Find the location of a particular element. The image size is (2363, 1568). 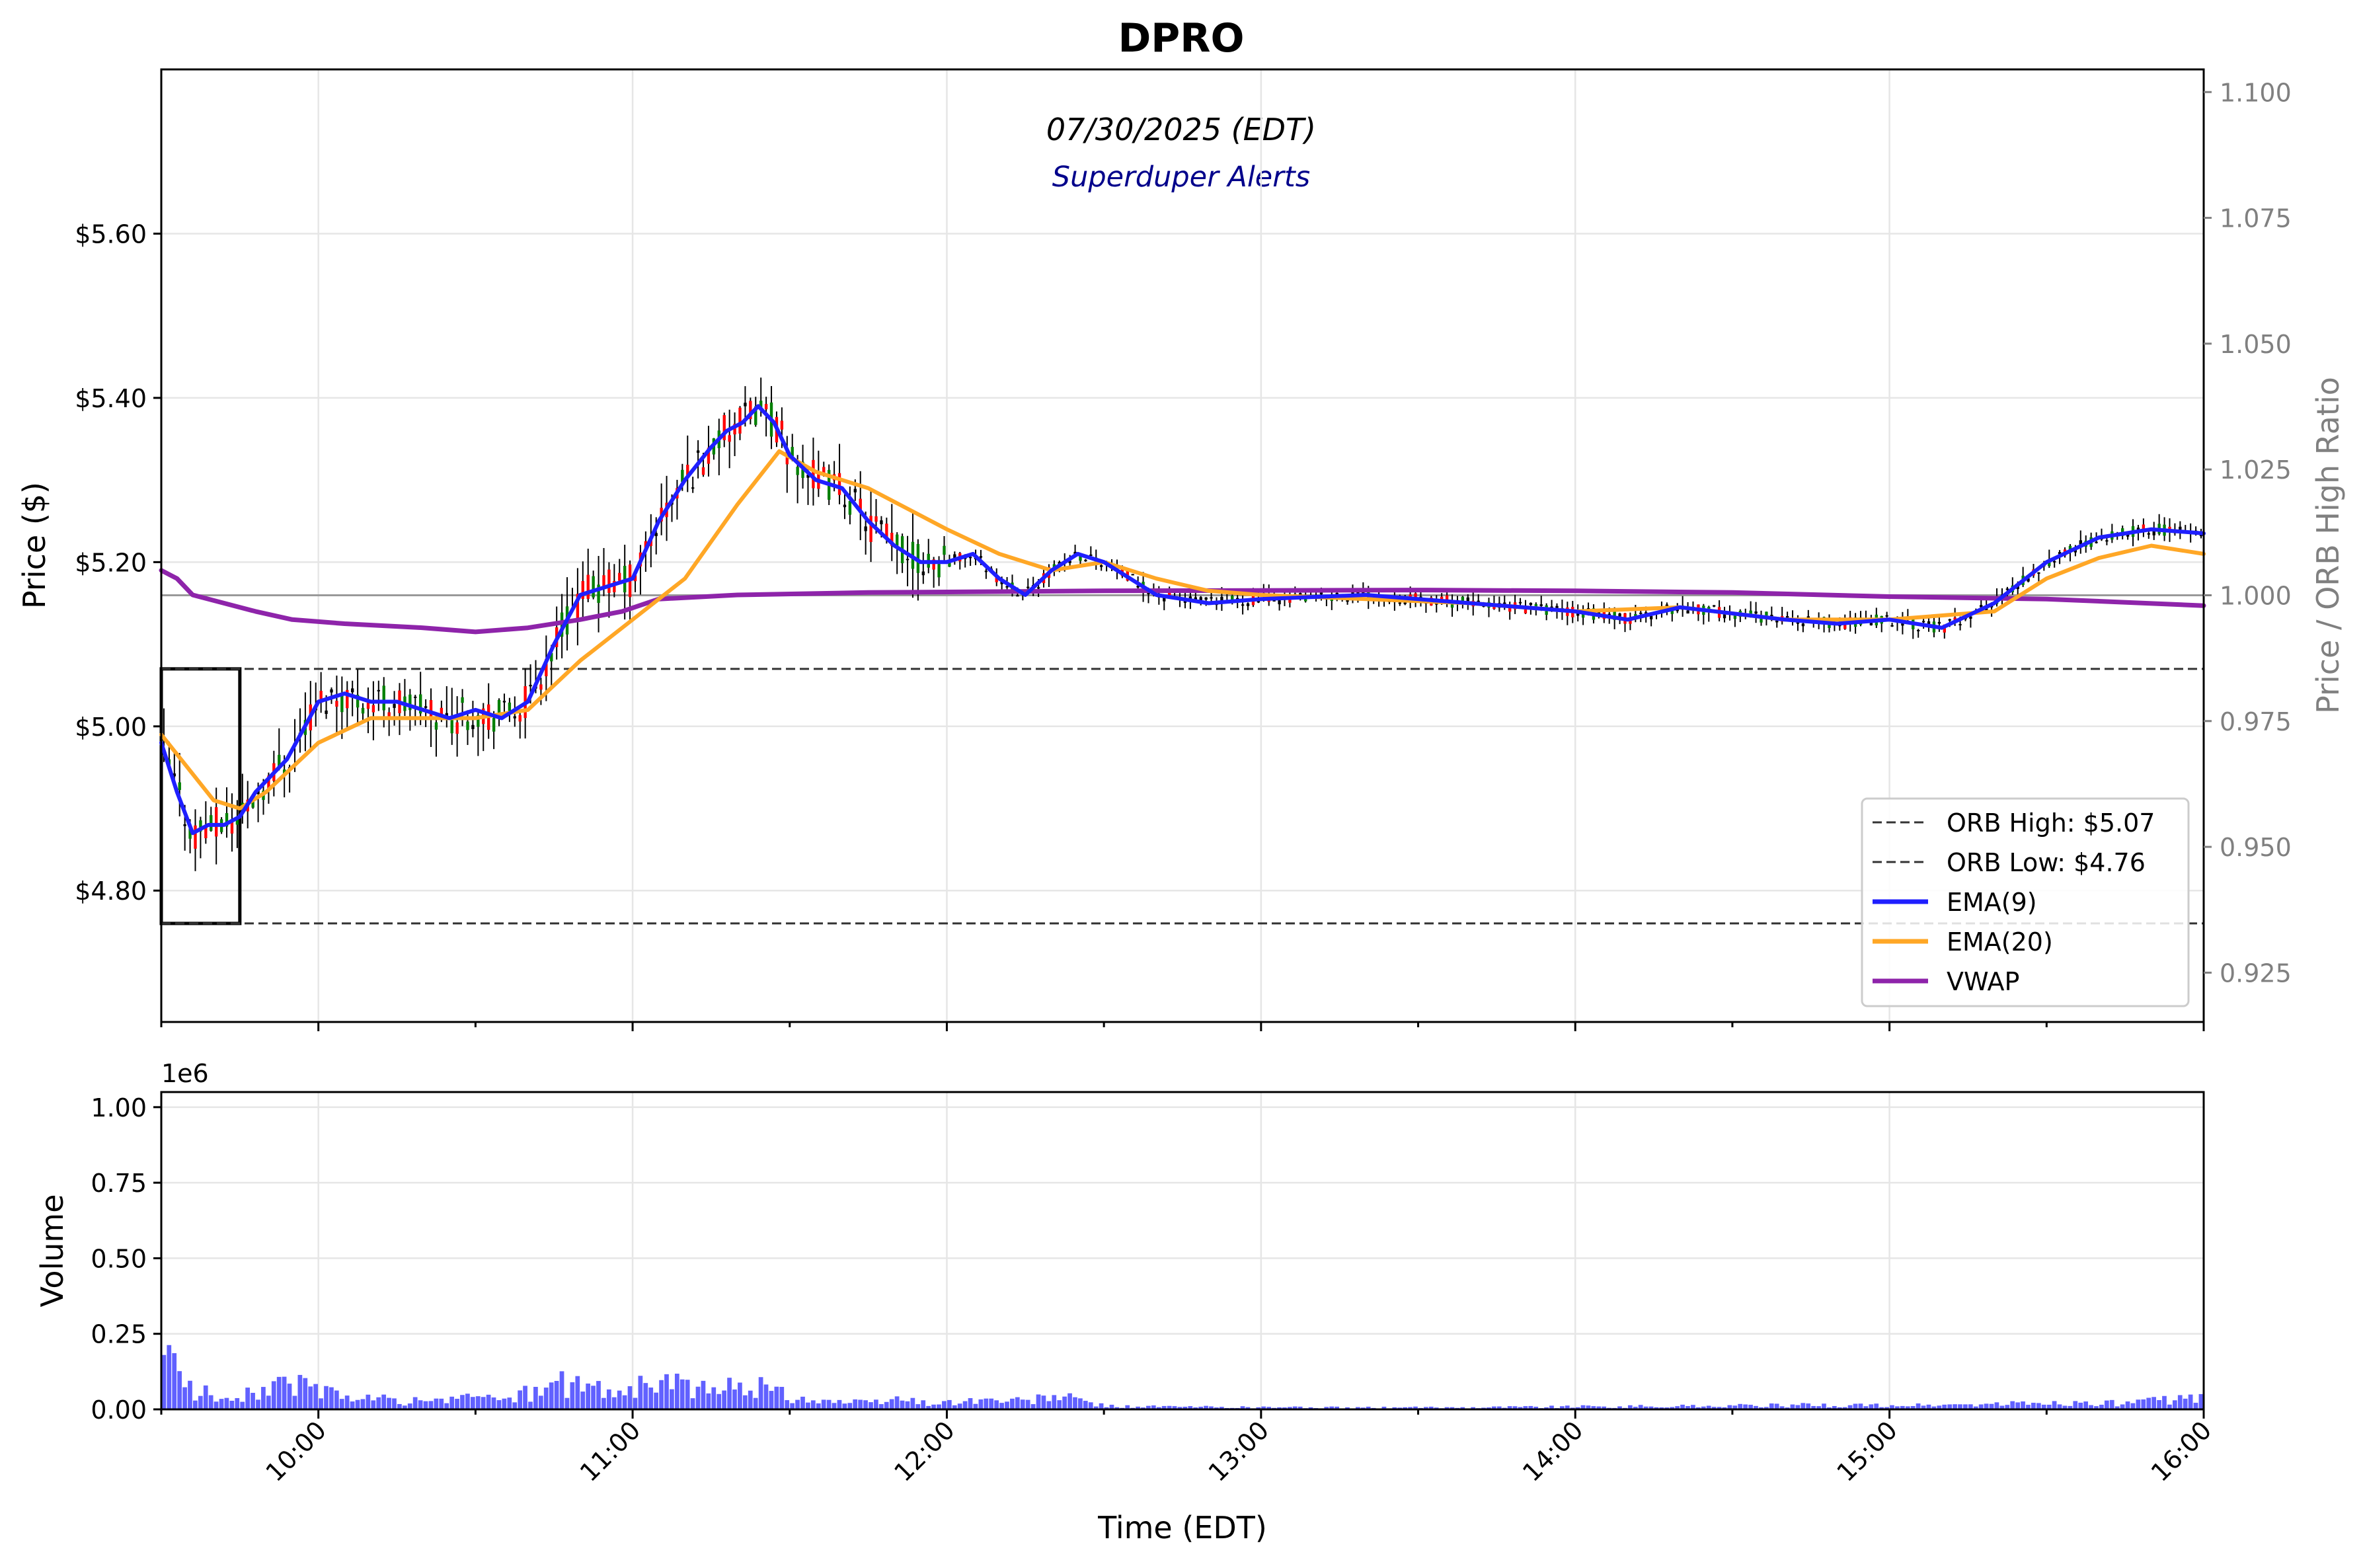

volume-tick-label: 0.75 is located at coordinates (119, 1183).